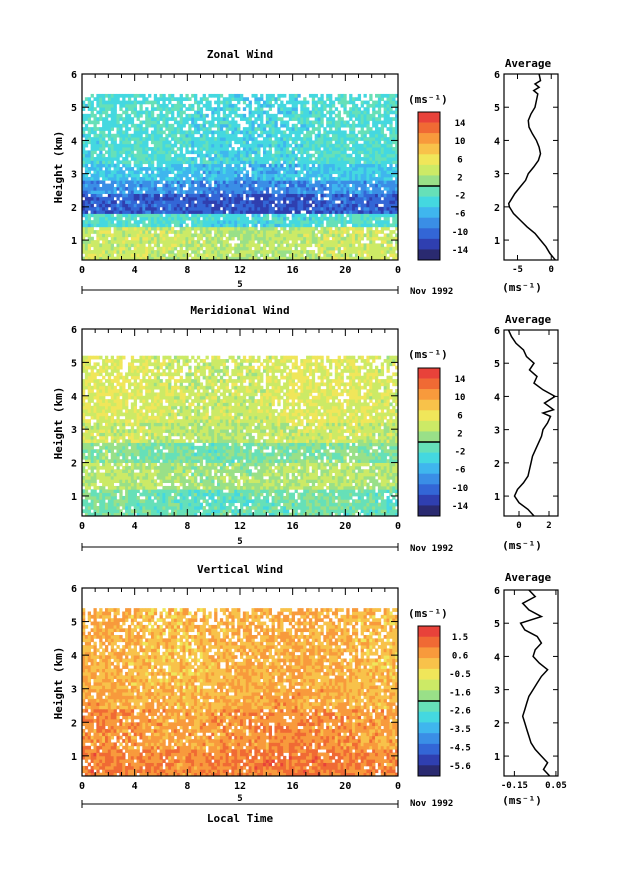 This screenshot has width=620, height=877. I want to click on colorbar: 1.50.6-0.5-1.6-2.6-3.5-4.5-5.6, so click(444, 701).